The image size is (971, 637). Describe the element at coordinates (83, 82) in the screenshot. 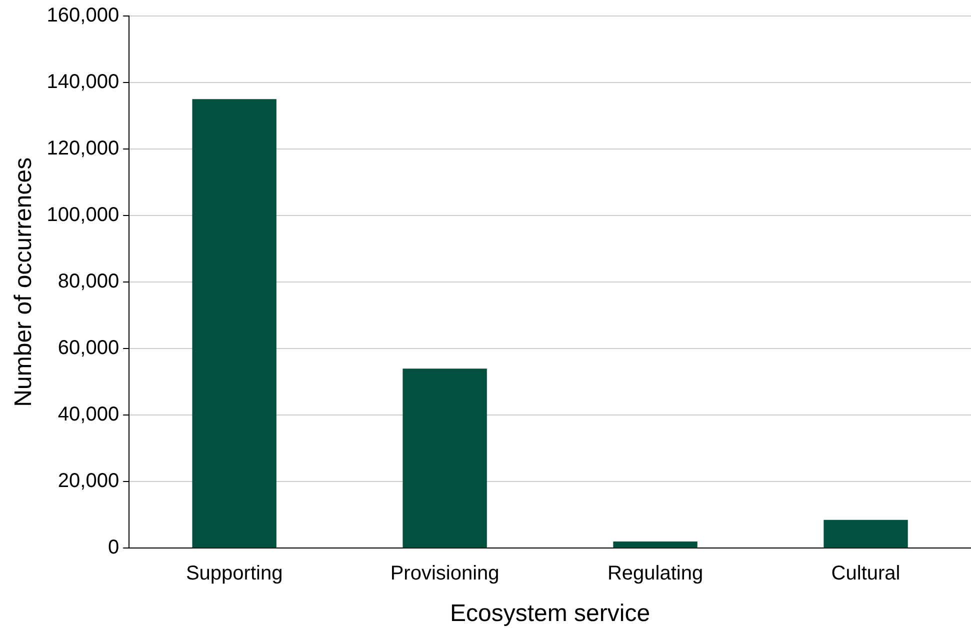

I see `y-tick-label: 140,000` at that location.